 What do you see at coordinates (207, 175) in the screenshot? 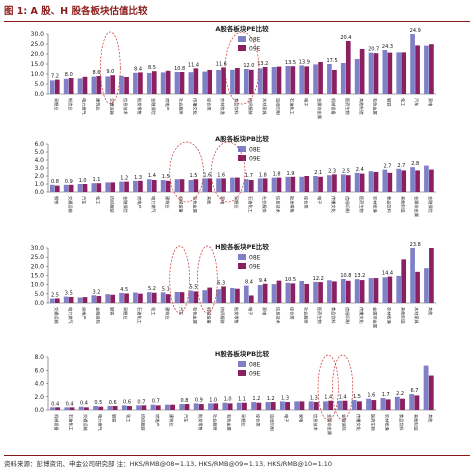
I see `data-label: 1.6` at bounding box center [207, 175].